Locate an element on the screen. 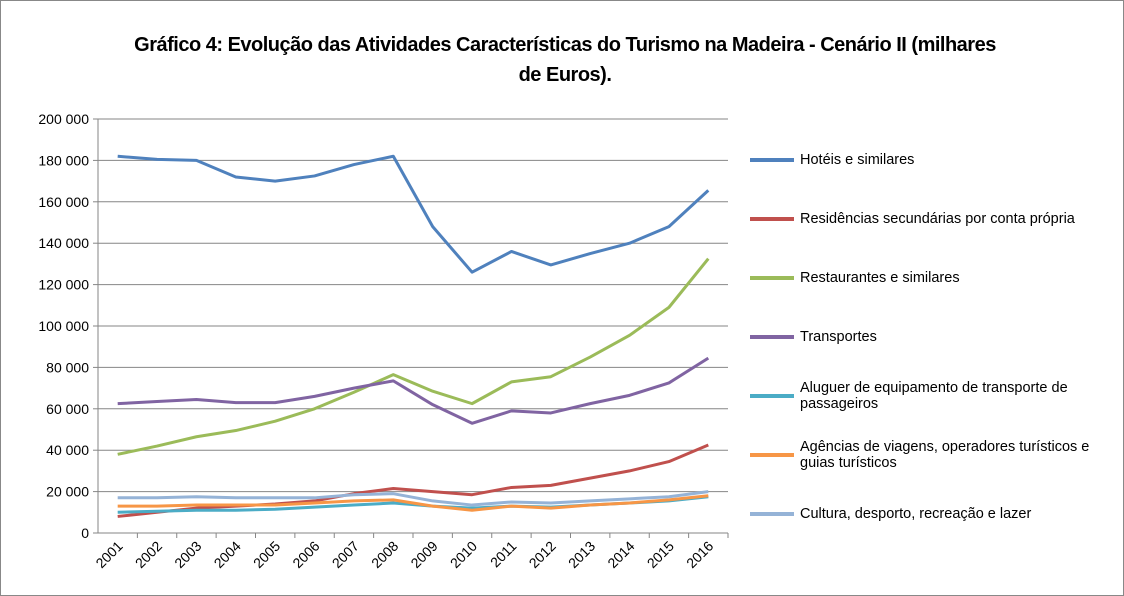 This screenshot has width=1124, height=596. legend-item: Cultura, desporto, recreação e lazer is located at coordinates (935, 513).